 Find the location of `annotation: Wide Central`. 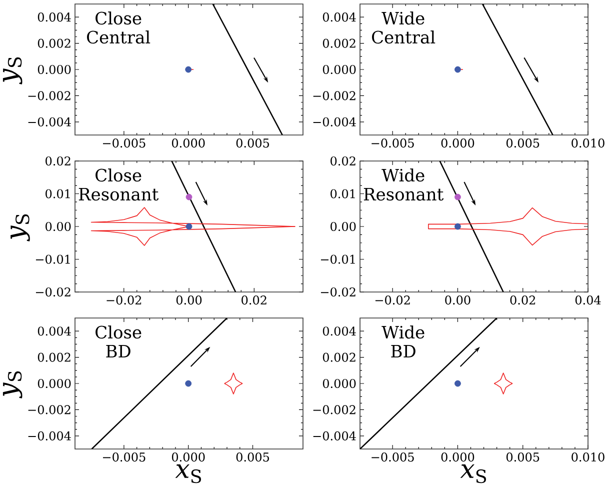

annotation: Wide Central is located at coordinates (404, 27).